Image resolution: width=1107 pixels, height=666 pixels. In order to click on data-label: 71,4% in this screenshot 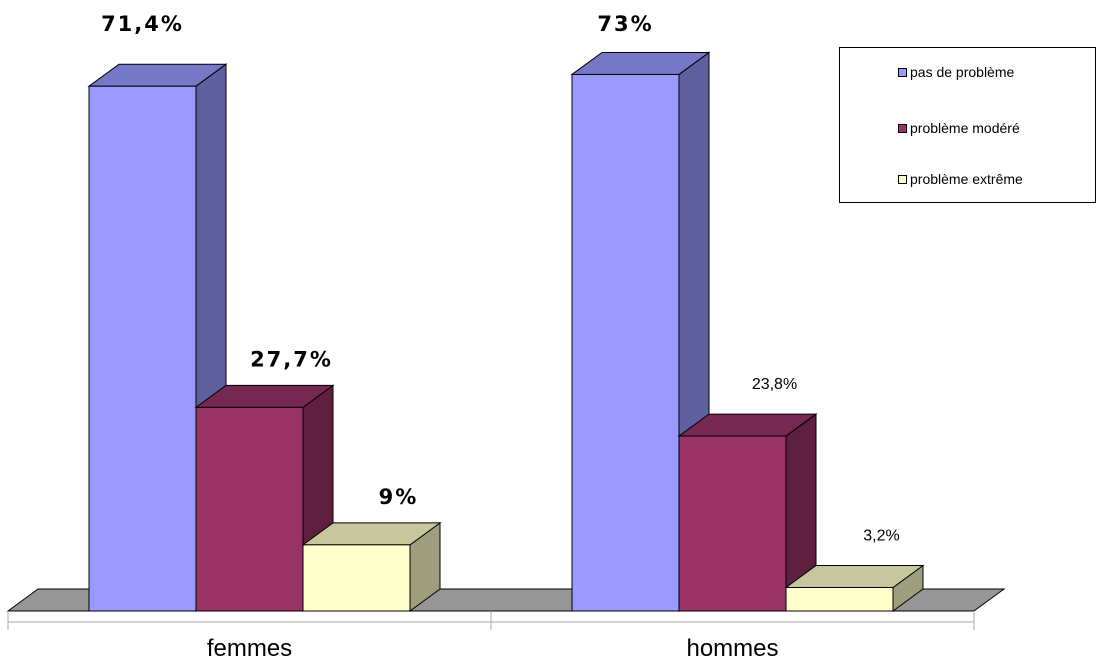, I will do `click(142, 24)`.